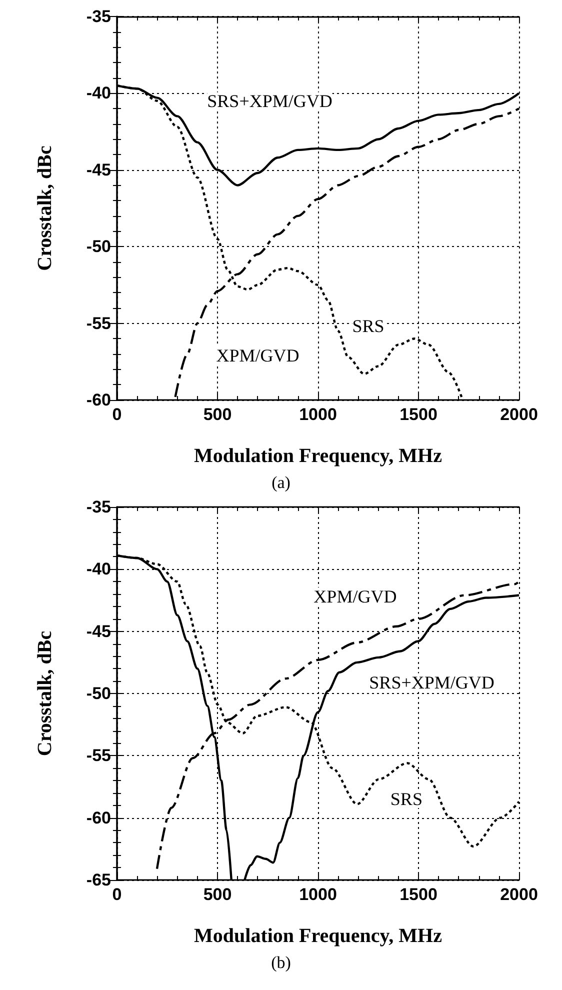 Image resolution: width=562 pixels, height=990 pixels. What do you see at coordinates (281, 482) in the screenshot?
I see `text: (a)` at bounding box center [281, 482].